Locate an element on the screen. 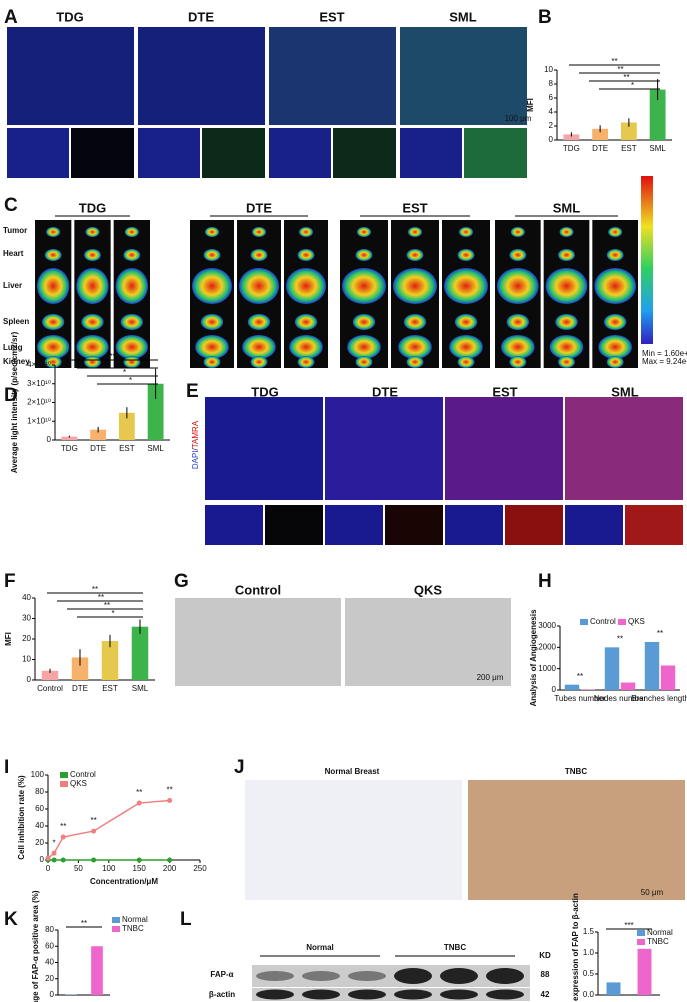 The height and width of the screenshot is (1002, 687). y-axis-label: MFI is located at coordinates (530, 105).